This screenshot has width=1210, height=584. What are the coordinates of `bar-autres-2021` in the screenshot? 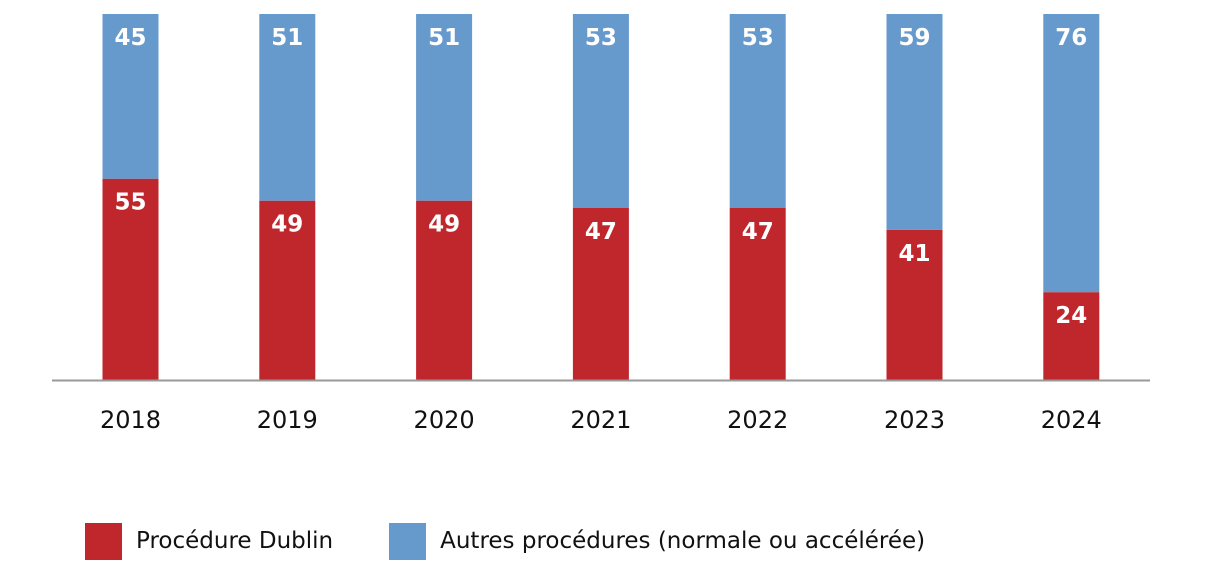 It's located at (600, 111).